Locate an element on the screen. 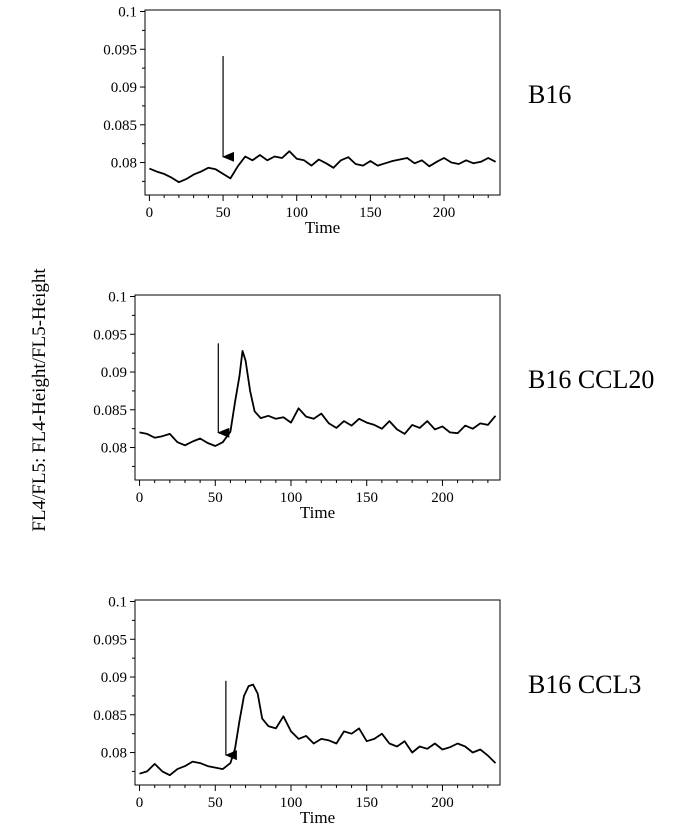 The image size is (681, 825). panel-label: B16 CCL3 is located at coordinates (584, 684).